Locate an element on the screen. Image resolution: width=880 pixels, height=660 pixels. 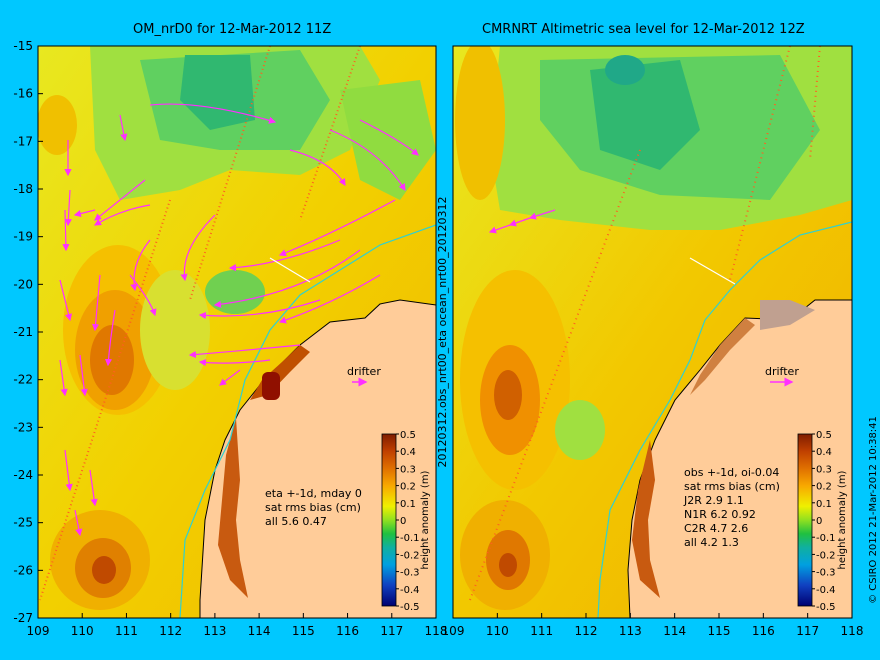
svg-text: obs +-1d, oi-0.04 is located at coordinates (731, 472).